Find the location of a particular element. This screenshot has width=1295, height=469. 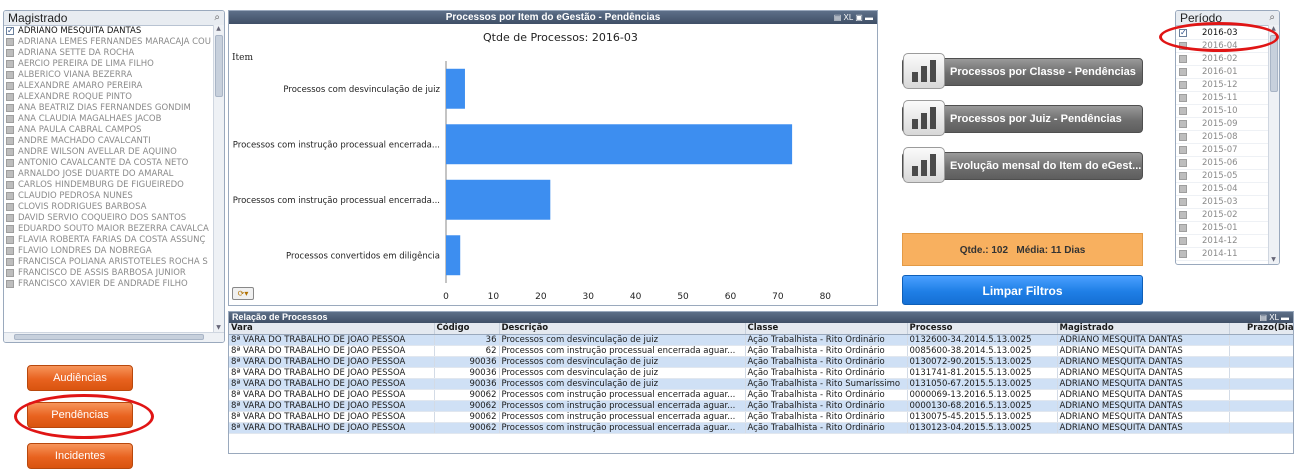

list-item: ANA PAULA CABRAL CAMPOS is located at coordinates (109, 130).